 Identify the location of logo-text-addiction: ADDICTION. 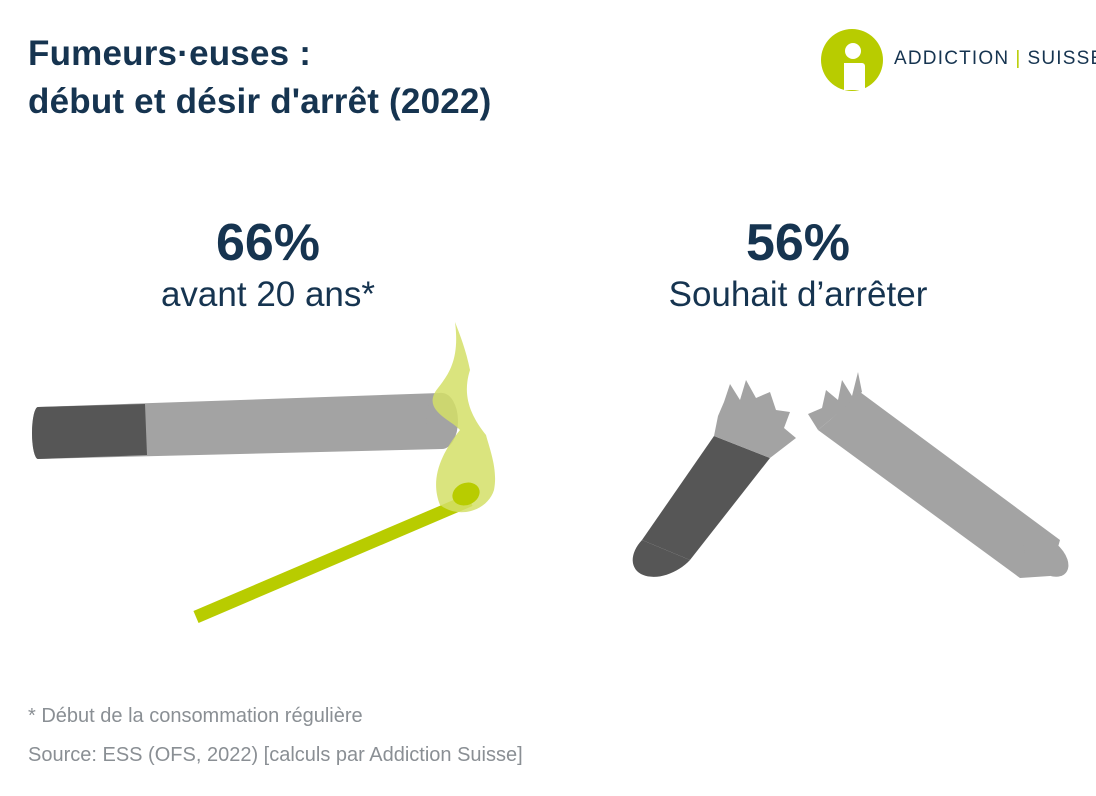
(952, 58).